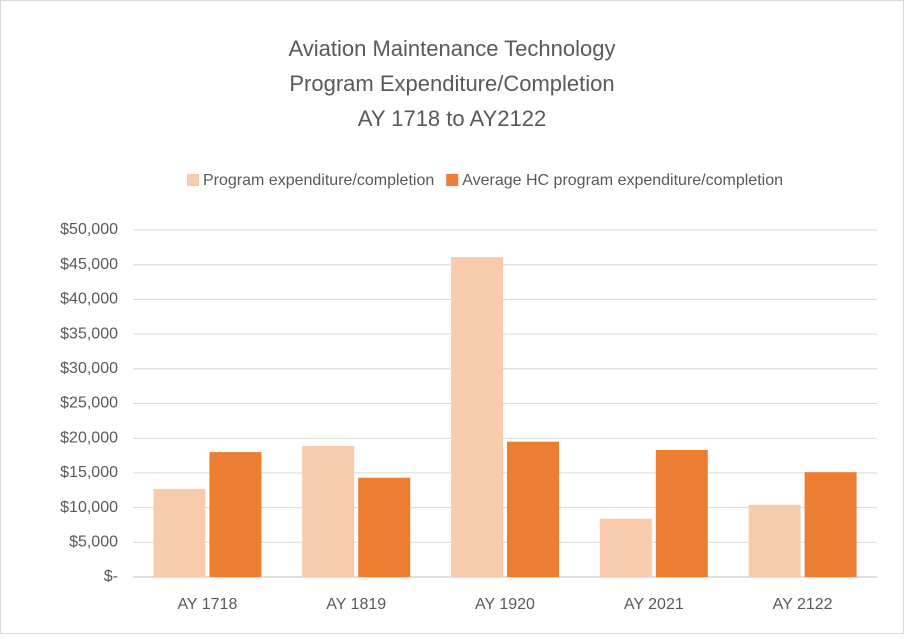 The width and height of the screenshot is (909, 639). What do you see at coordinates (89, 229) in the screenshot?
I see `y-tick-label: $50,000` at bounding box center [89, 229].